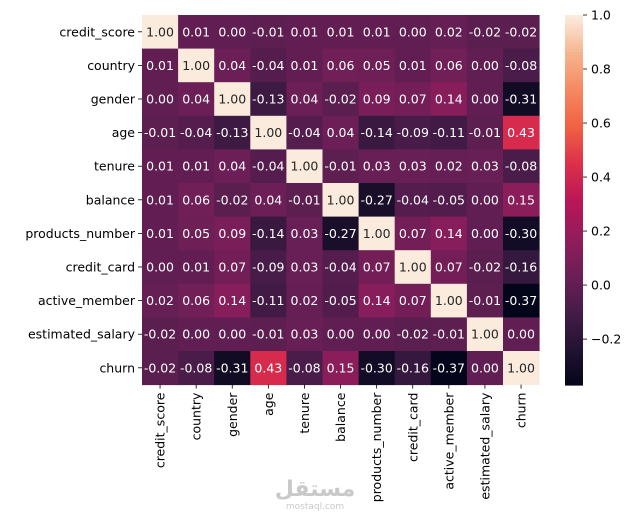 The height and width of the screenshot is (526, 634). What do you see at coordinates (601, 285) in the screenshot?
I see `colorbar-tick-label: 0.0` at bounding box center [601, 285].